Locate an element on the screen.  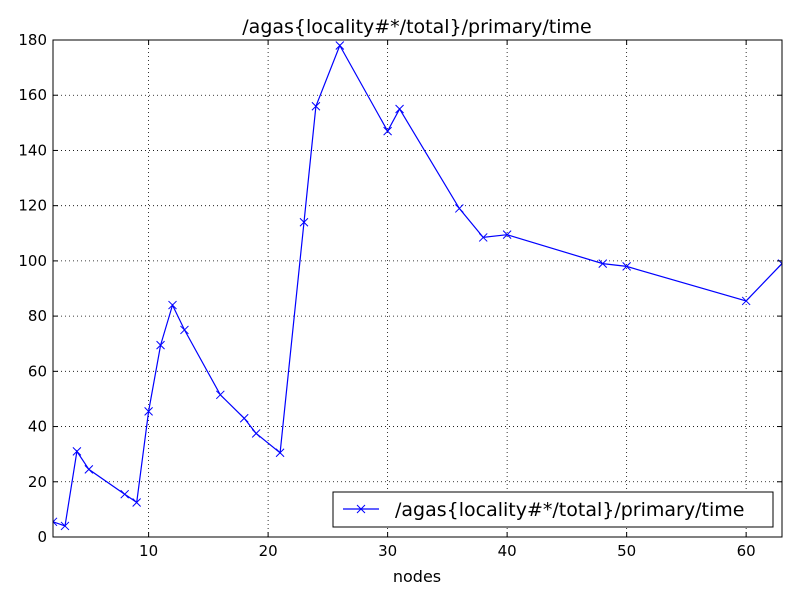
y-tick-label: 60 is located at coordinates (37, 371).